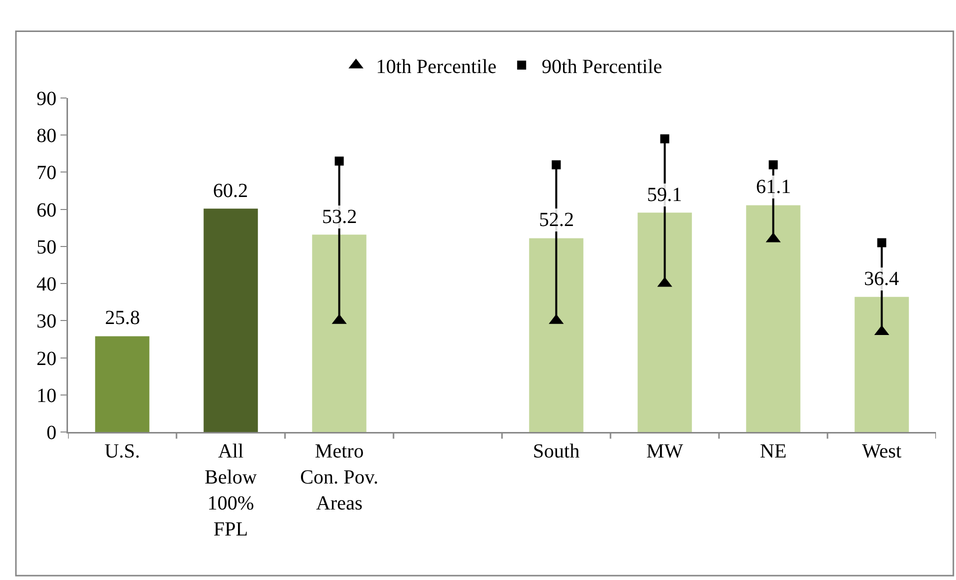 The image size is (956, 580). Describe the element at coordinates (882, 451) in the screenshot. I see `x-tick-label: West` at that location.